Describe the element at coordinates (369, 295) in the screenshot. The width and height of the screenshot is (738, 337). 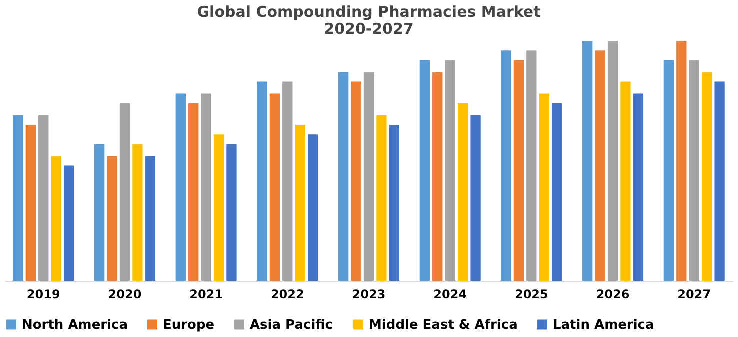
I see `x-tick-label: 2023` at that location.